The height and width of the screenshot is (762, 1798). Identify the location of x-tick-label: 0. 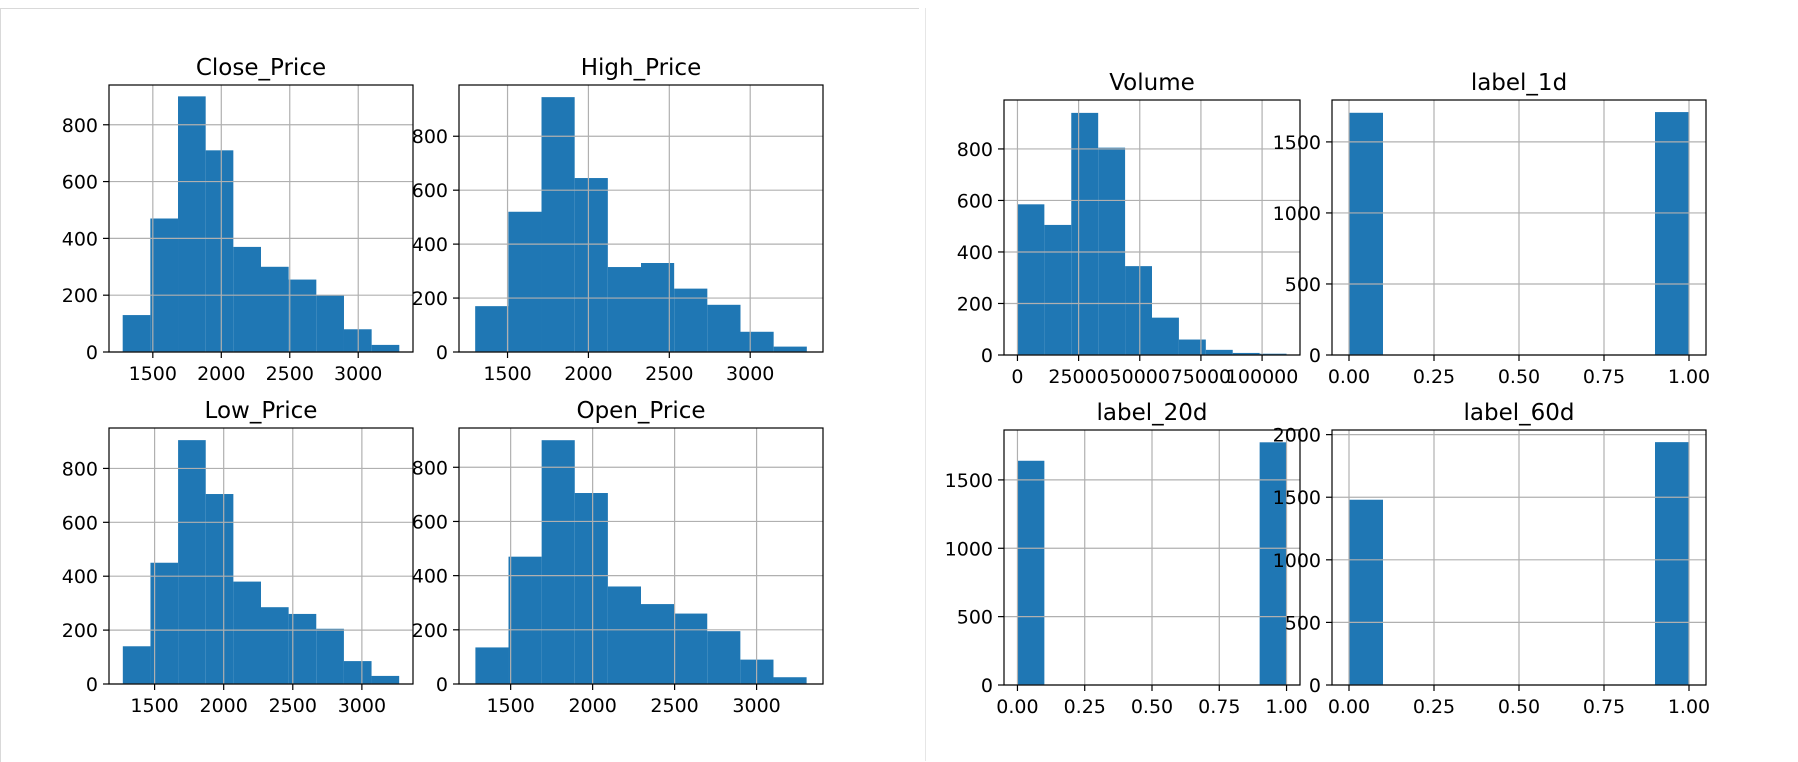
(1017, 377).